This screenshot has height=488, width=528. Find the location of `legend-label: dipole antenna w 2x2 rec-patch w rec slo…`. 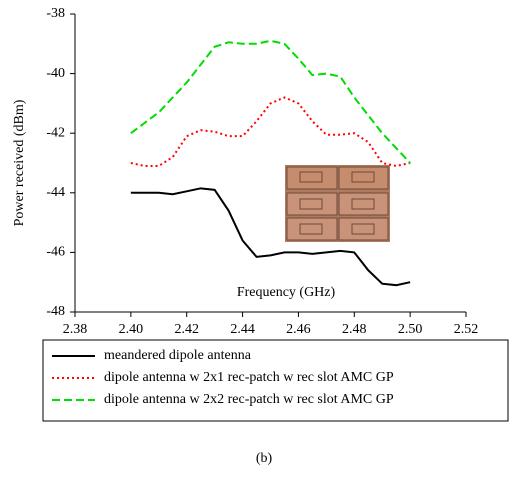

legend-label: dipole antenna w 2x2 rec-patch w rec slo… is located at coordinates (249, 399).